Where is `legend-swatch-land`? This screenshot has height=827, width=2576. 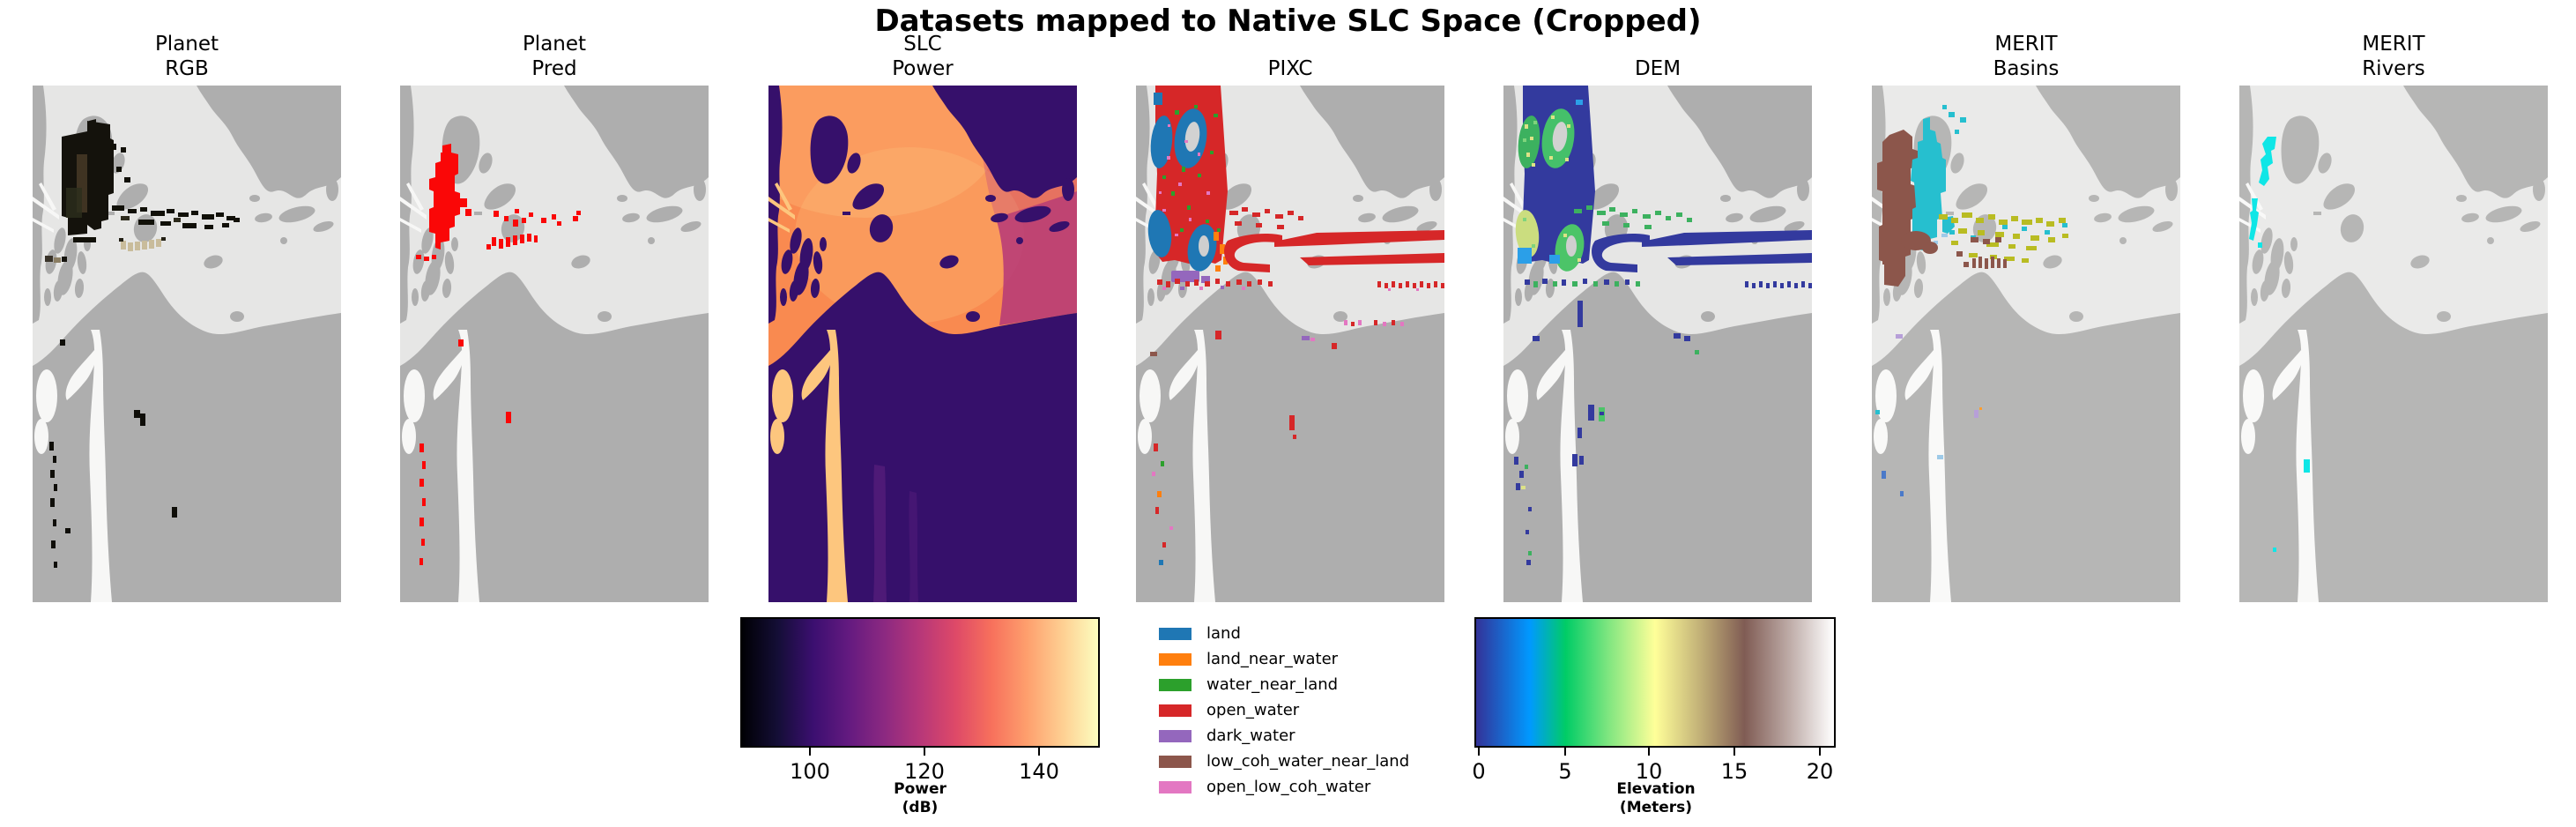 legend-swatch-land is located at coordinates (1175, 633).